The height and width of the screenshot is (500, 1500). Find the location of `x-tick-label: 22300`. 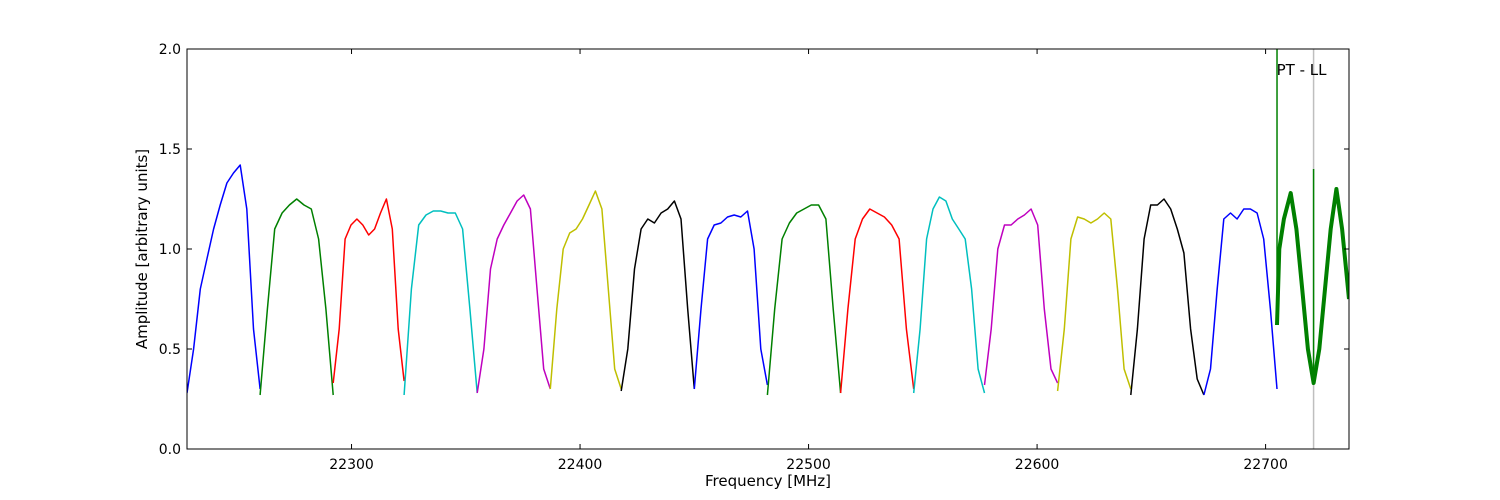

x-tick-label: 22300 is located at coordinates (351, 465).